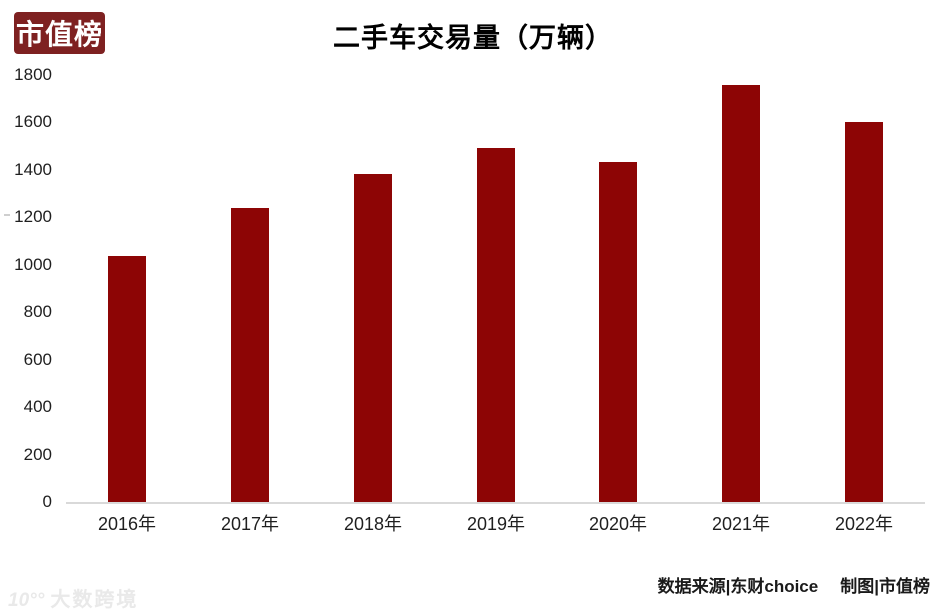 The image size is (946, 613). What do you see at coordinates (473, 38) in the screenshot?
I see `chart-title: 二手车交易量（万辆）` at bounding box center [473, 38].